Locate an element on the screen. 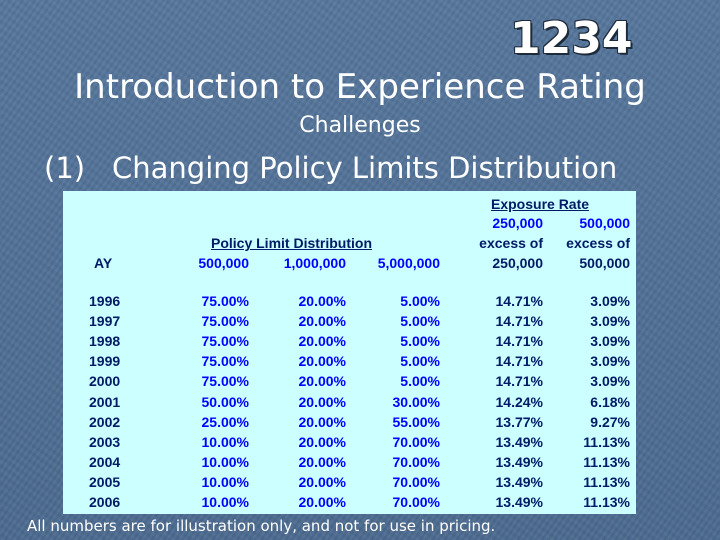 The height and width of the screenshot is (540, 720). er1-header-line3: 250,000 is located at coordinates (517, 263).